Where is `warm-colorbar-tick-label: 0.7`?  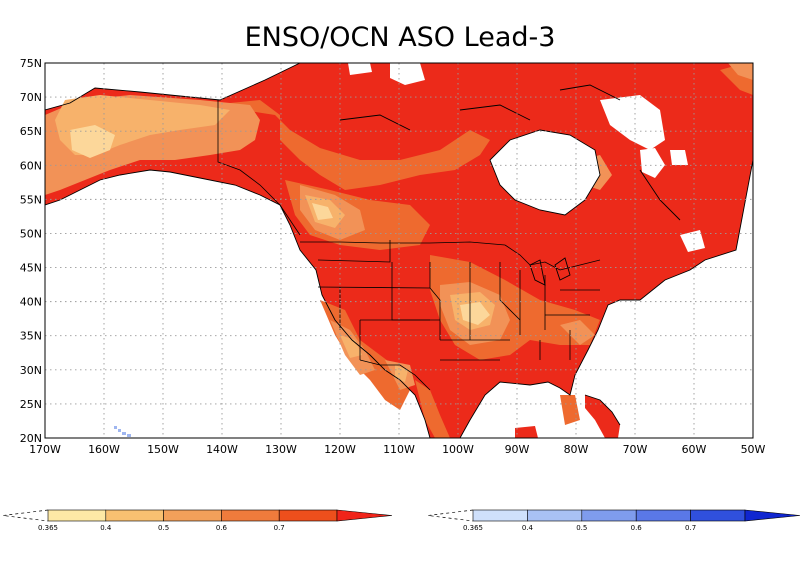
warm-colorbar-tick-label: 0.7 is located at coordinates (279, 528).